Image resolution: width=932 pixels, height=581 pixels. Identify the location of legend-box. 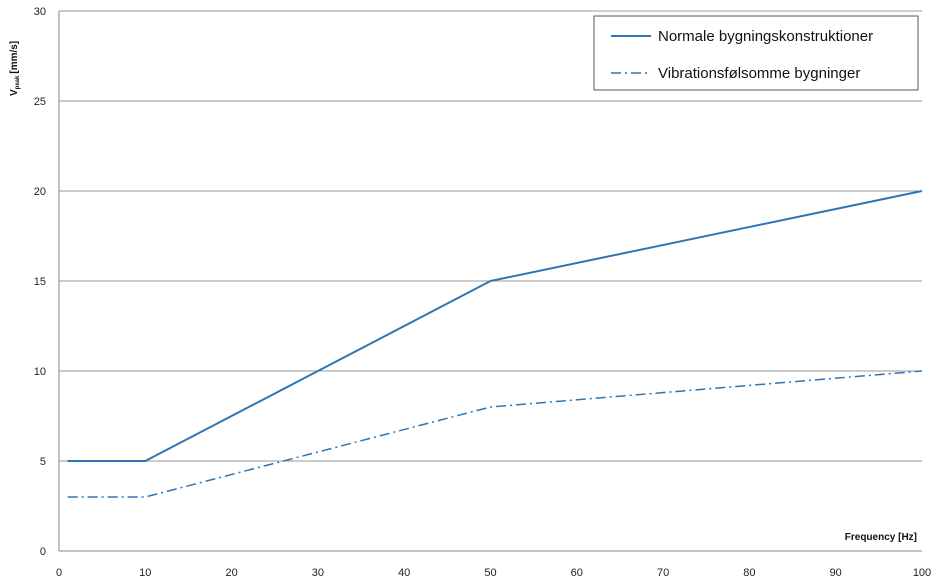
(756, 53).